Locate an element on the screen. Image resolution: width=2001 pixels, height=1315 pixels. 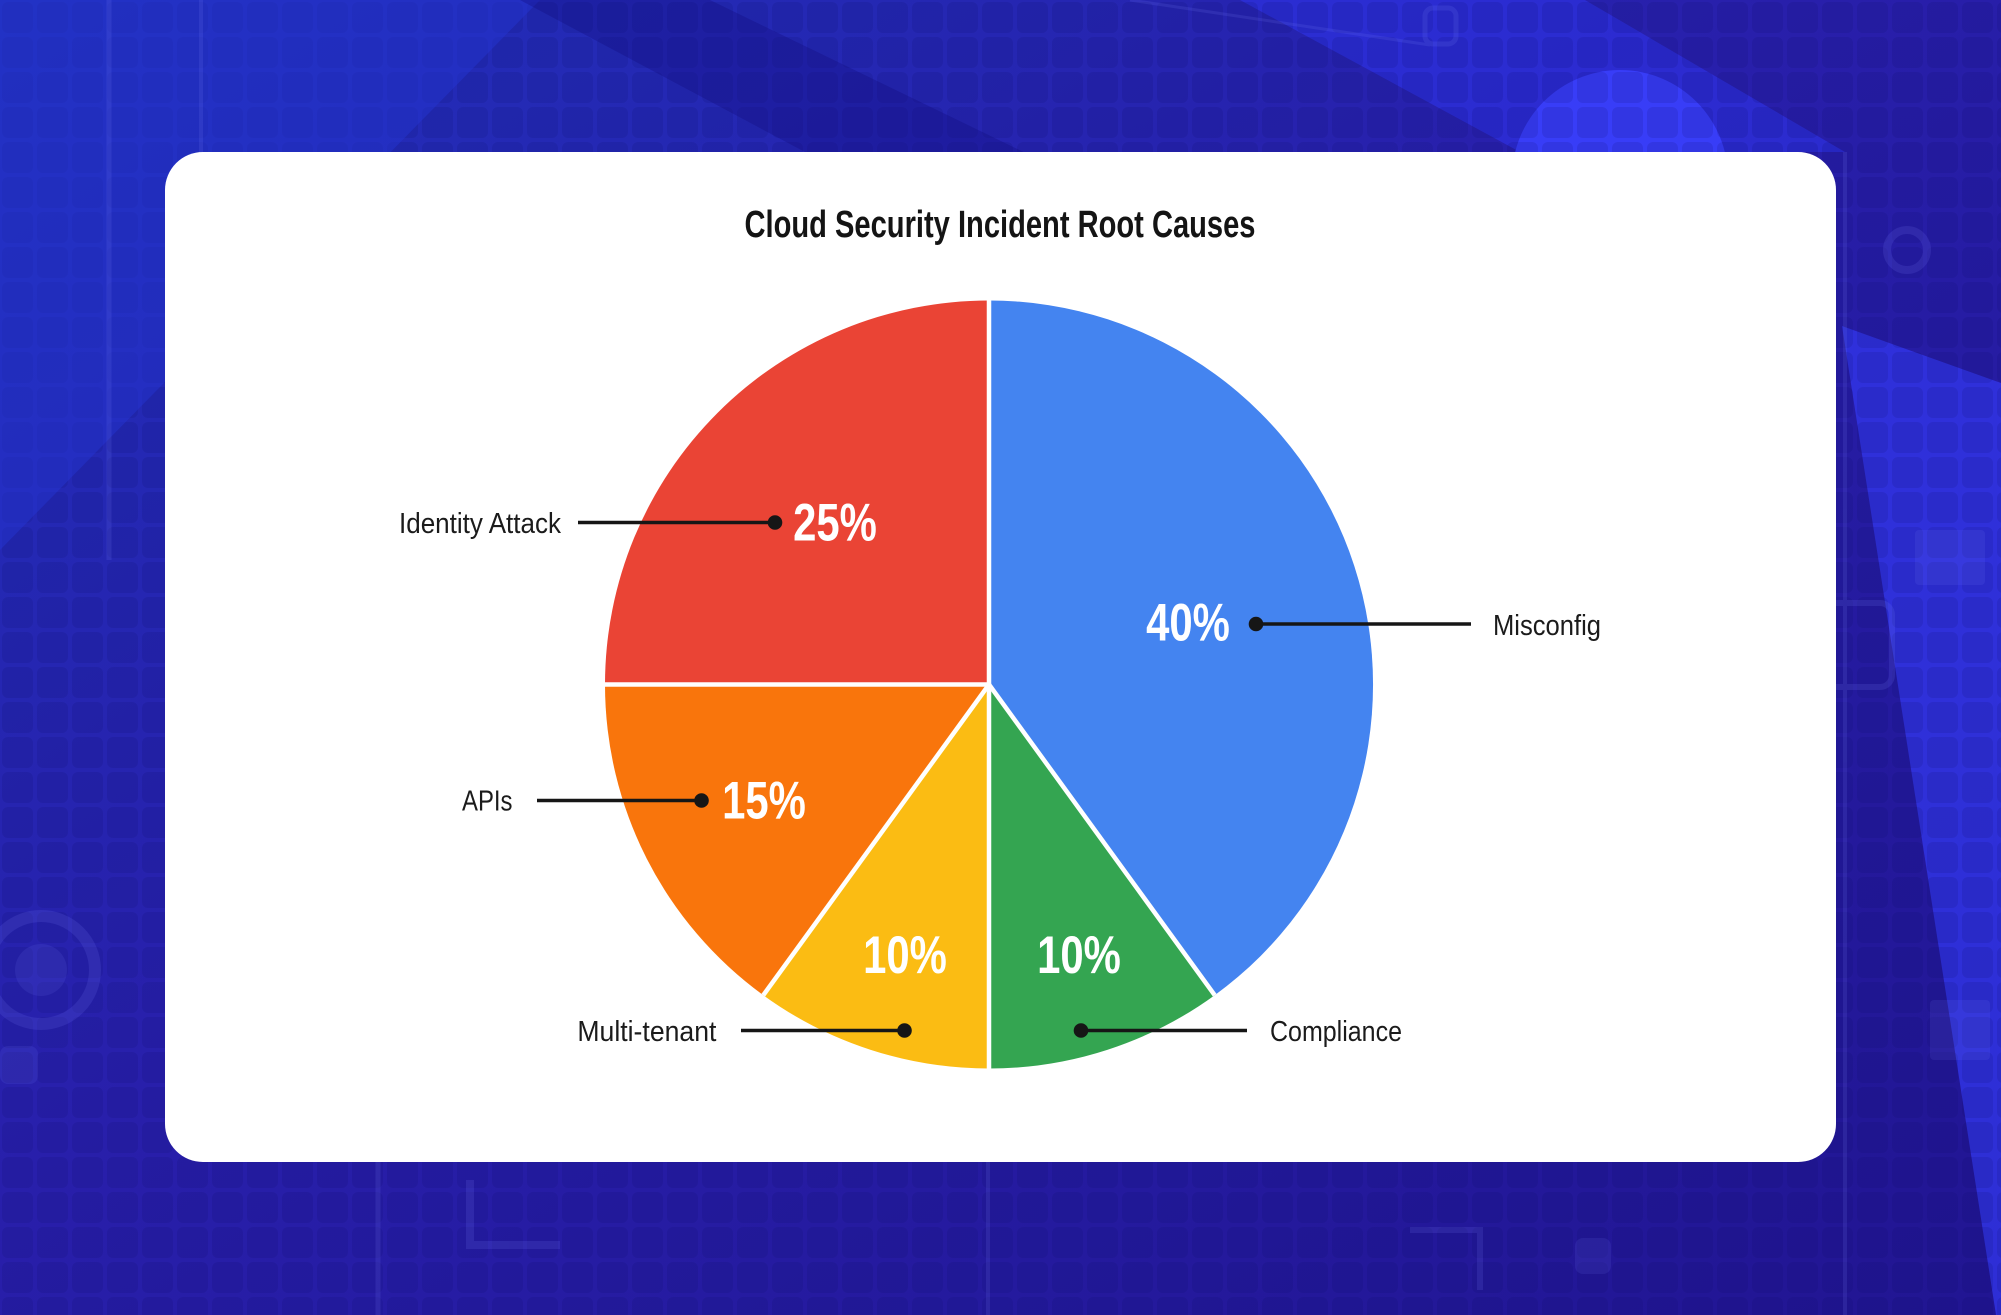
svg-text:Cloud Security Incident Root C: Cloud Security Incident Root Causes is located at coordinates (1000, 225).